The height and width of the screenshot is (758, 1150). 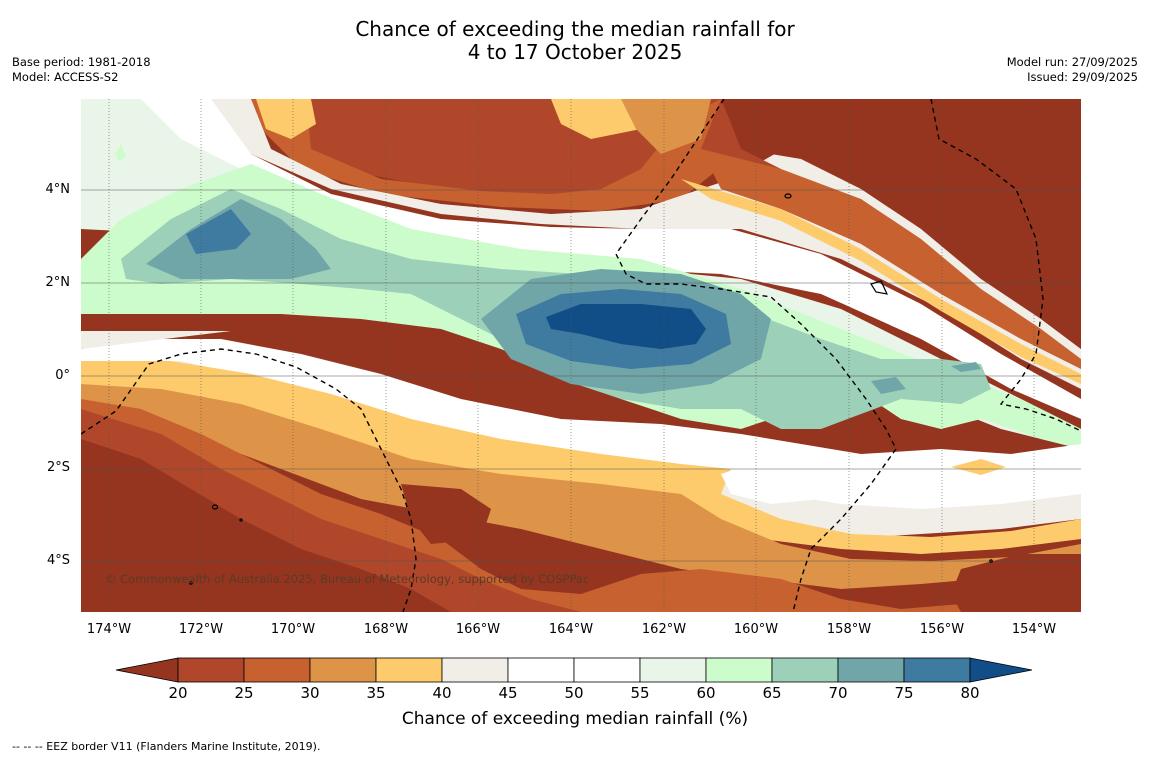 I want to click on lon-tick: 158°W, so click(x=849, y=629).